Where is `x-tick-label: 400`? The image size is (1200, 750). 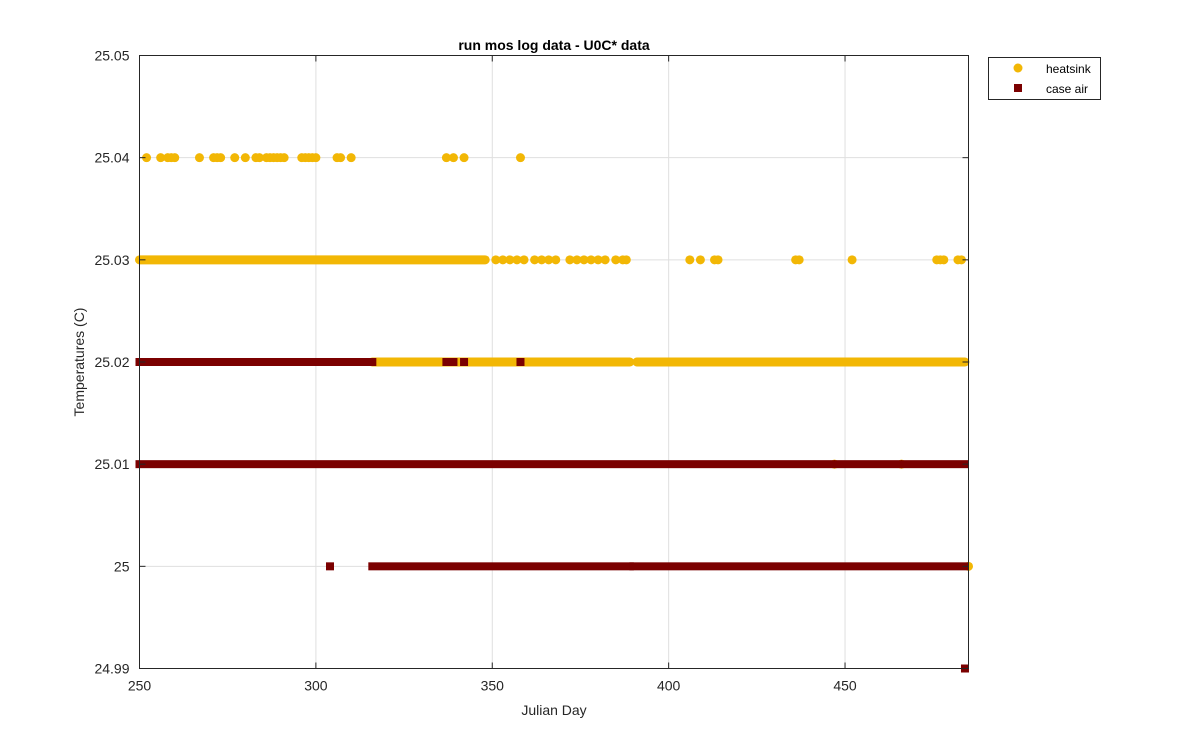
x-tick-label: 400 is located at coordinates (669, 686).